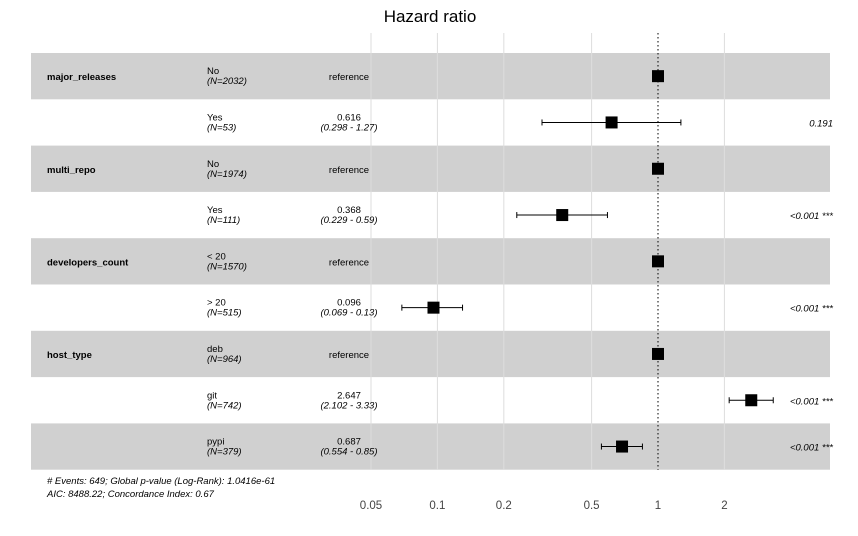  Describe the element at coordinates (504, 506) in the screenshot. I see `x-tick-label: 0.2` at that location.